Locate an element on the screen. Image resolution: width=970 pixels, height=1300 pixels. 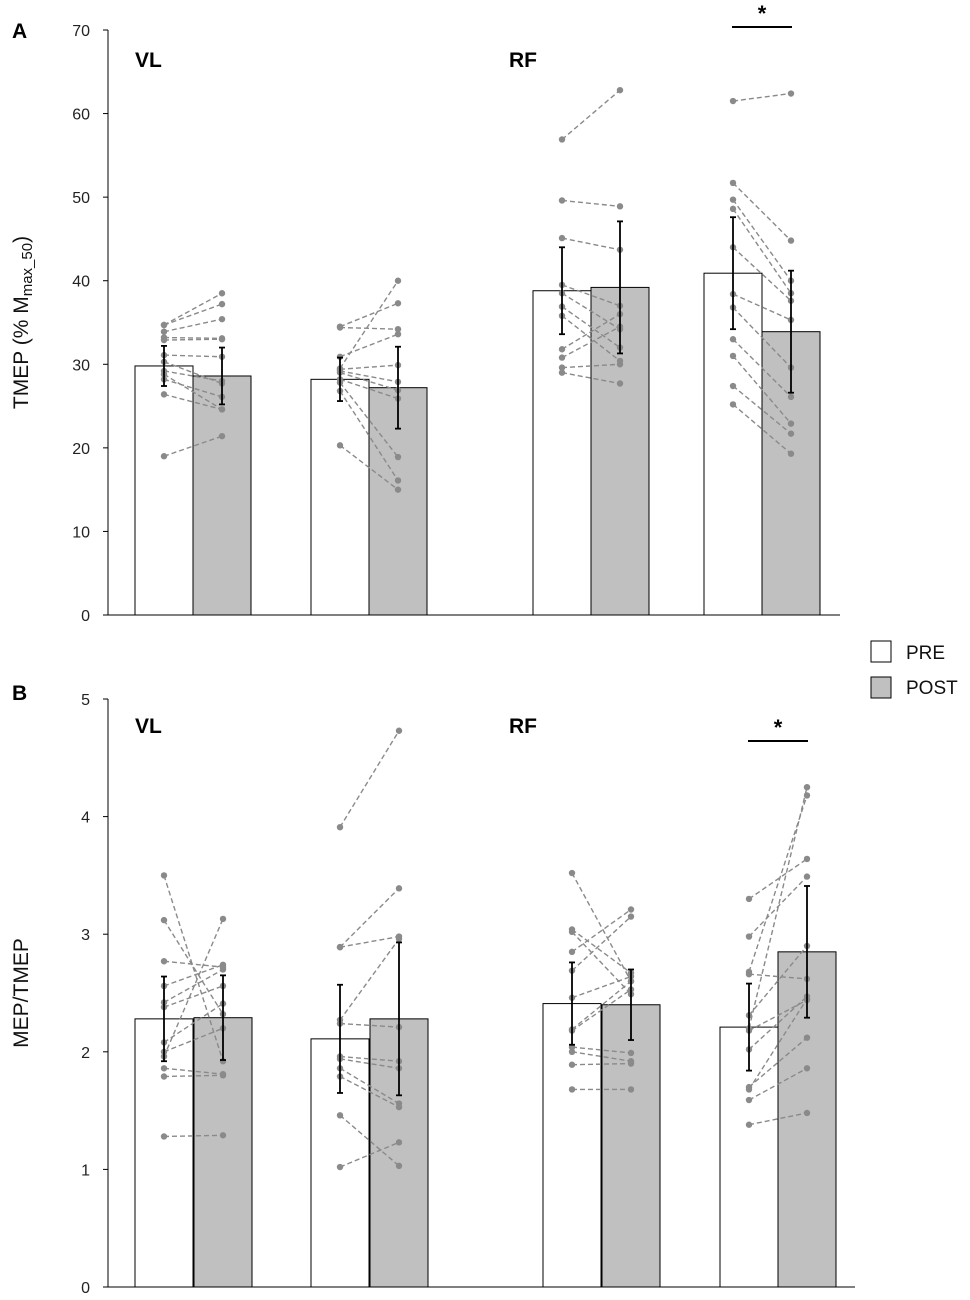
y-tick-label: 5 is located at coordinates (85, 700).